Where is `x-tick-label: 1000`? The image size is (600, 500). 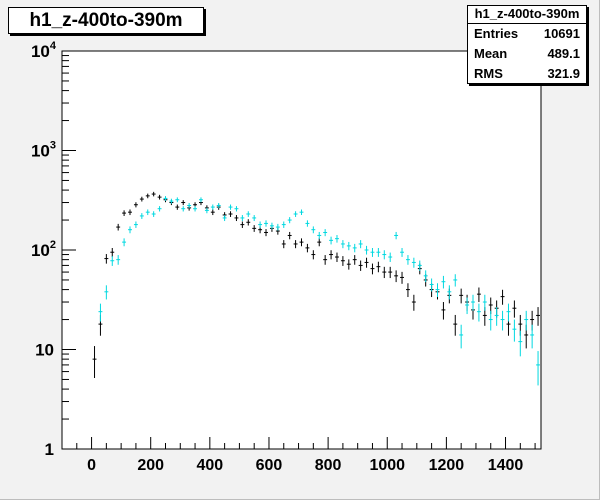 x-tick-label: 1000 is located at coordinates (387, 465).